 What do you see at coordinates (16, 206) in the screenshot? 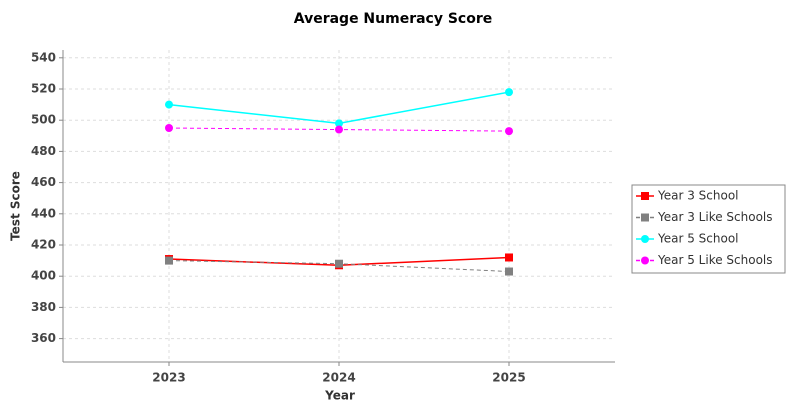
I see `y-axis-title: Test Score` at bounding box center [16, 206].